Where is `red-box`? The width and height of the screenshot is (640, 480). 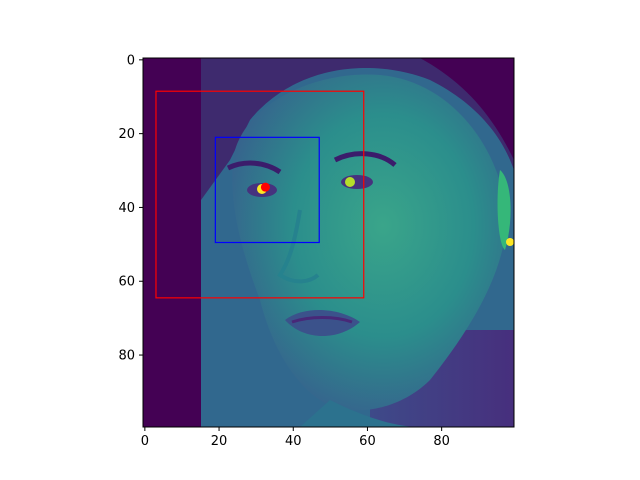 red-box is located at coordinates (260, 194).